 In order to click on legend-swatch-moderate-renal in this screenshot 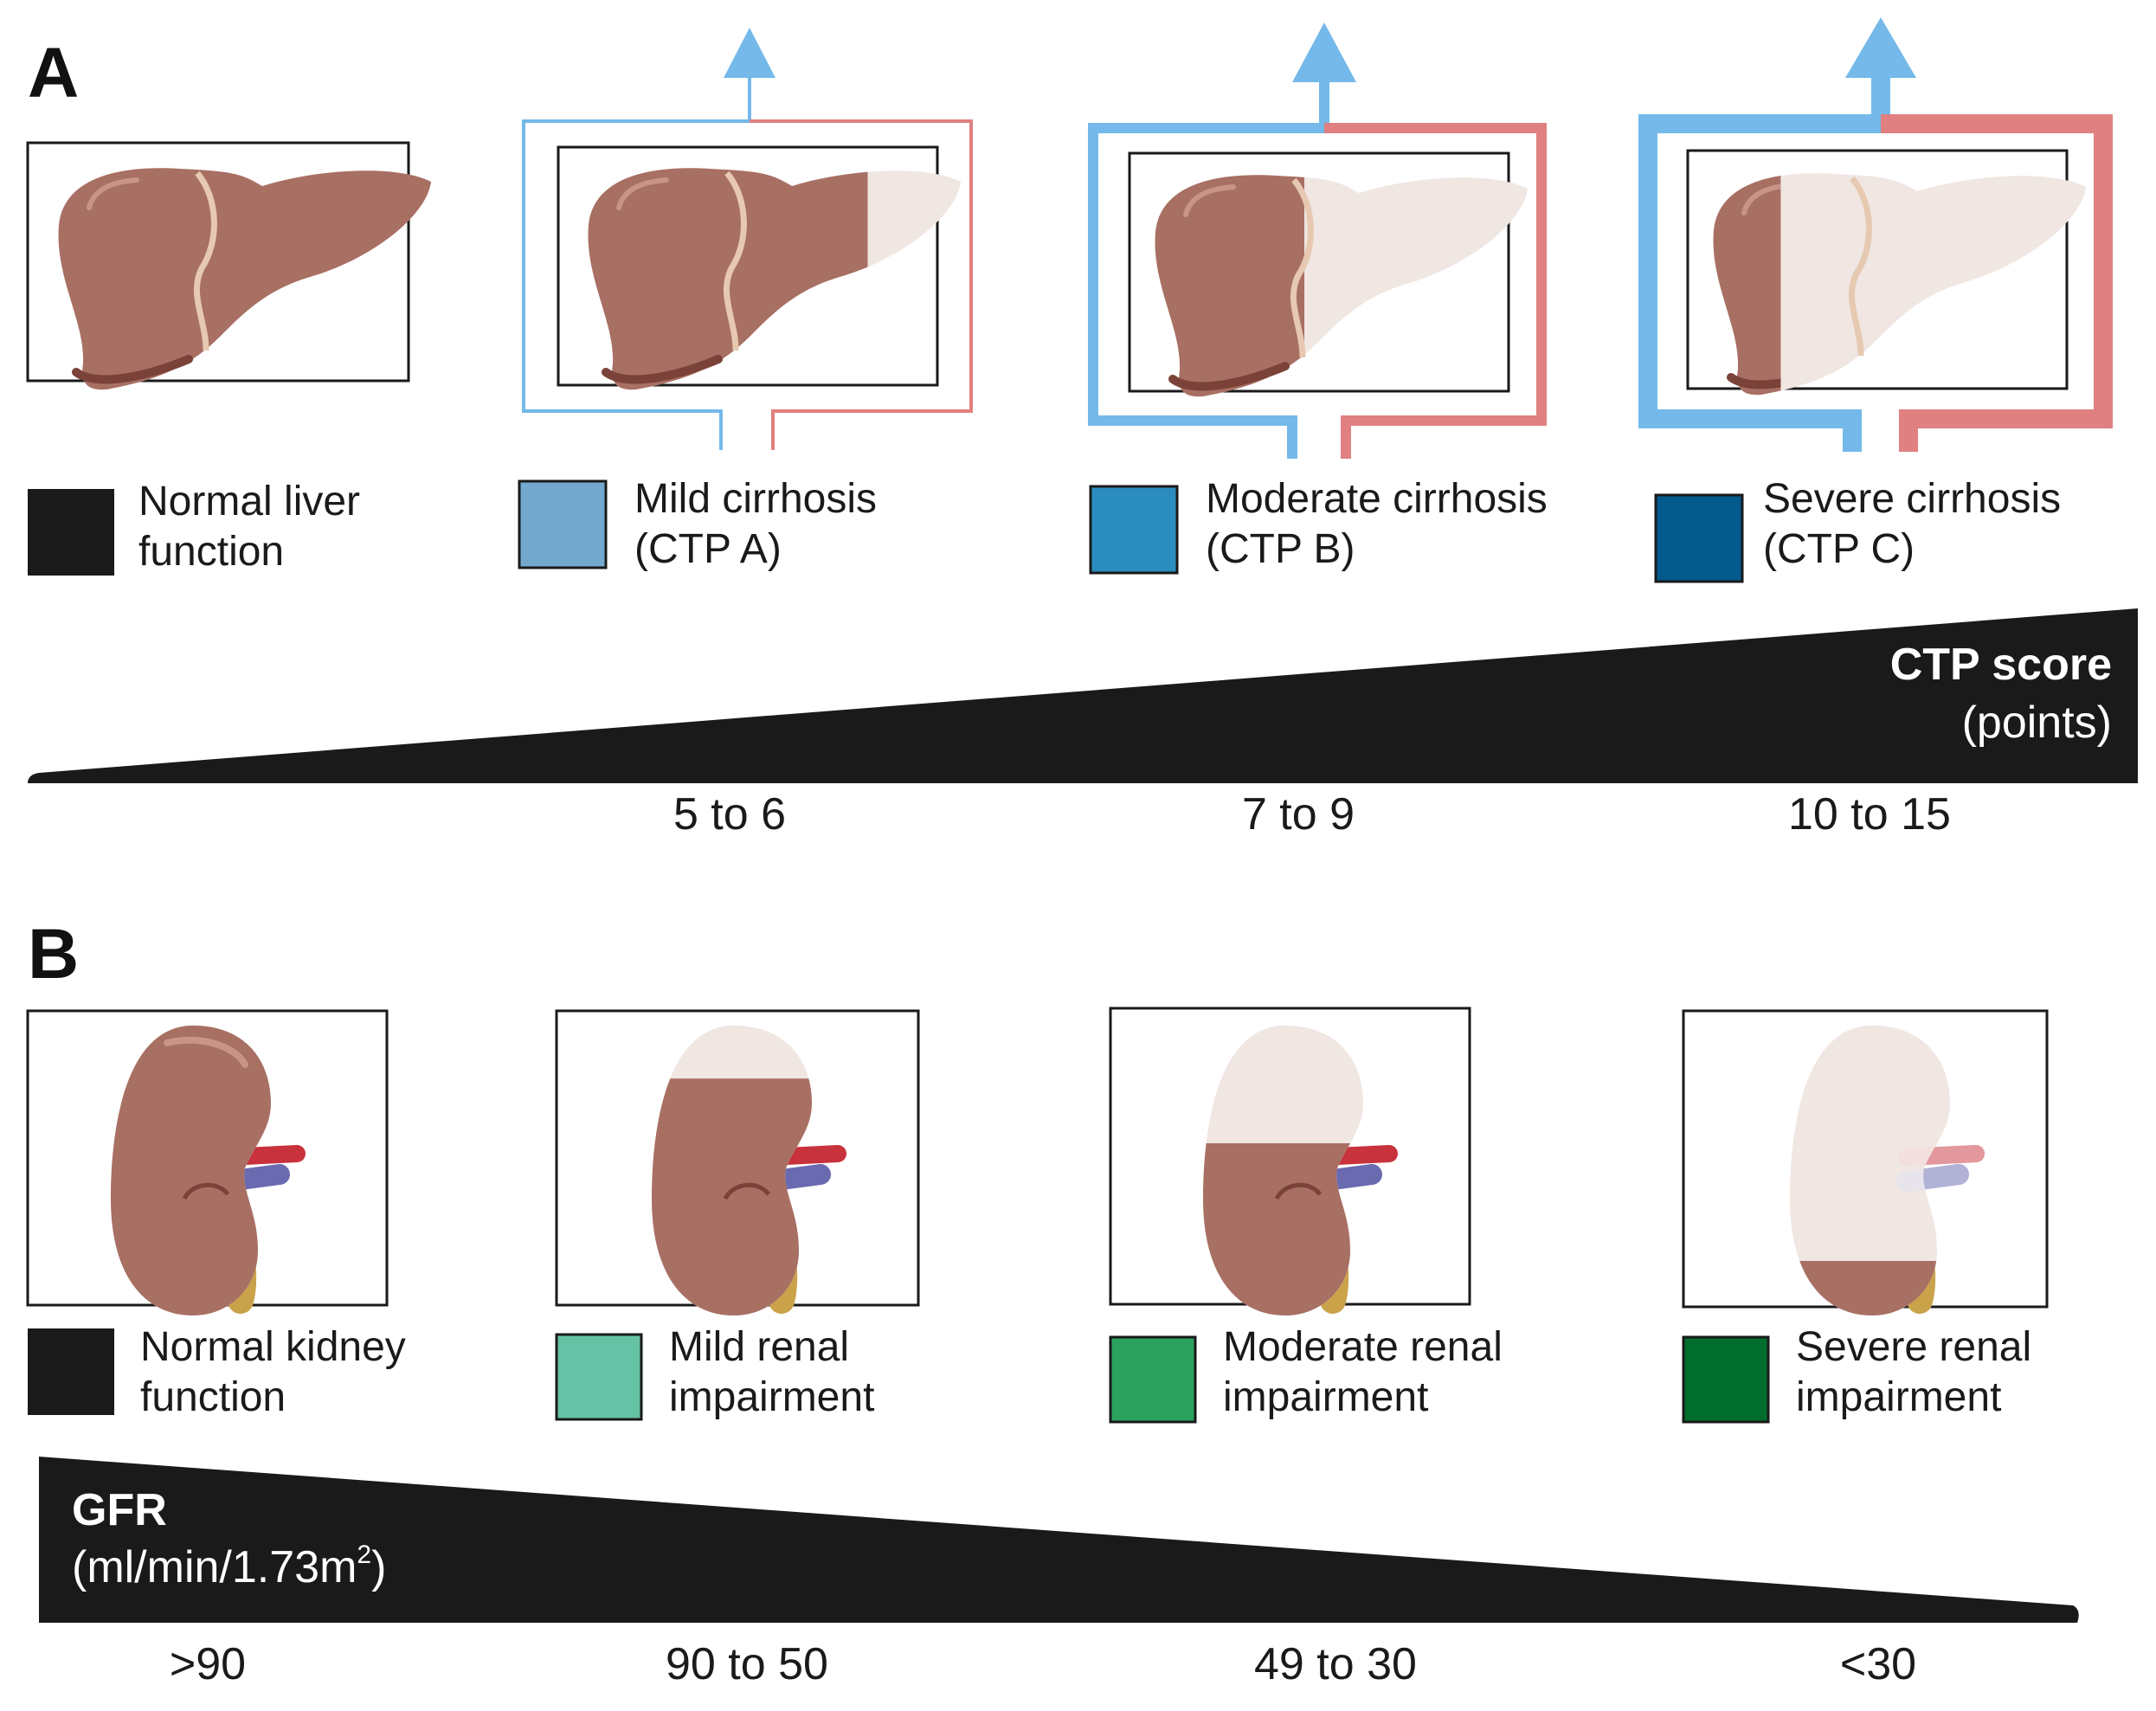, I will do `click(1153, 1379)`.